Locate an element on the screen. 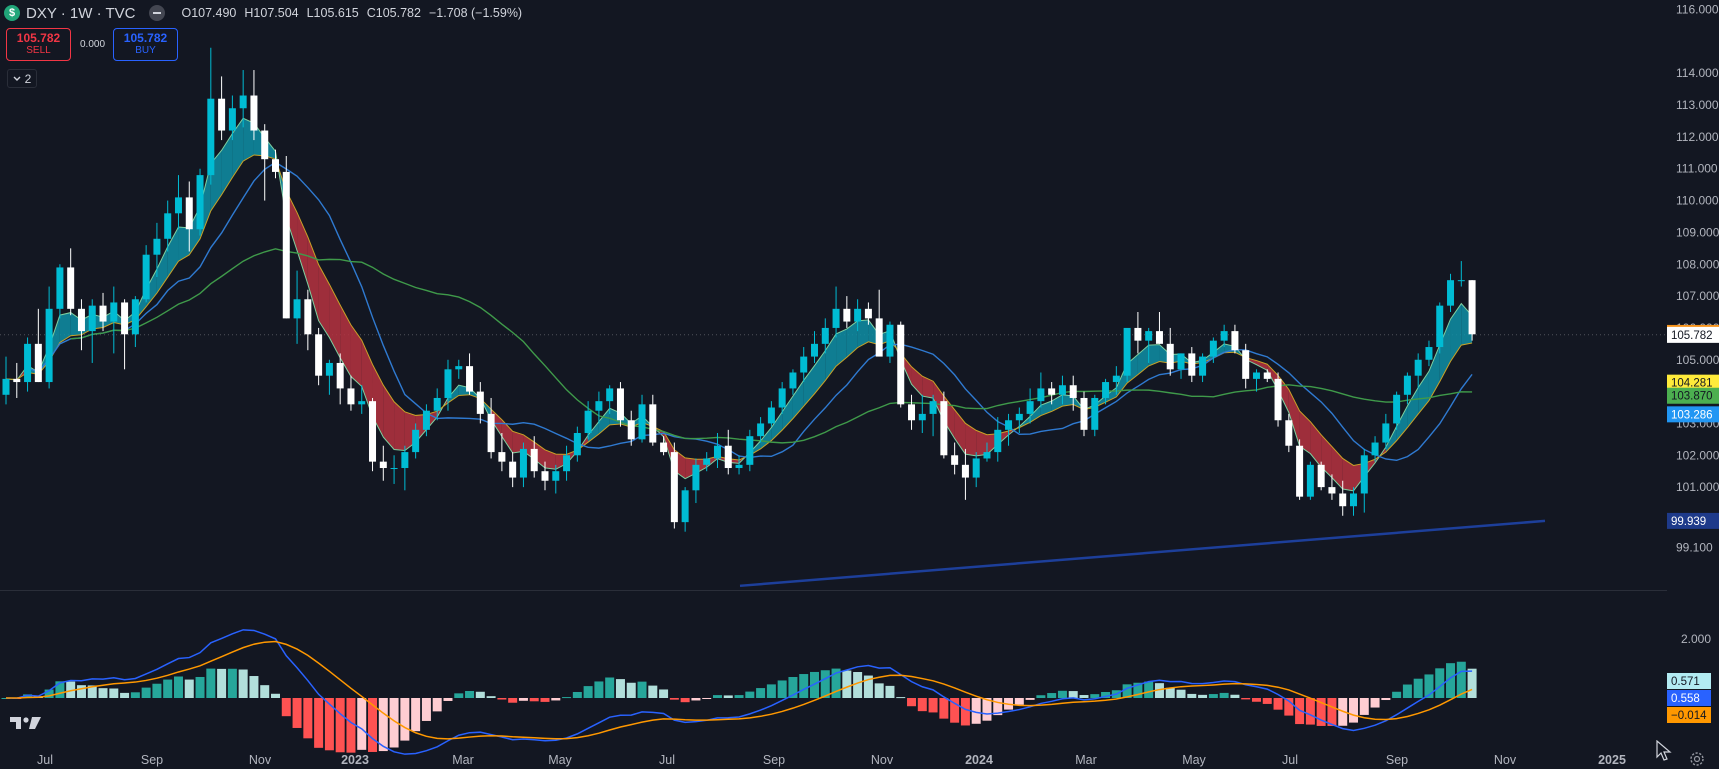  change-value: −1.708 (−1.59%) is located at coordinates (475, 13).